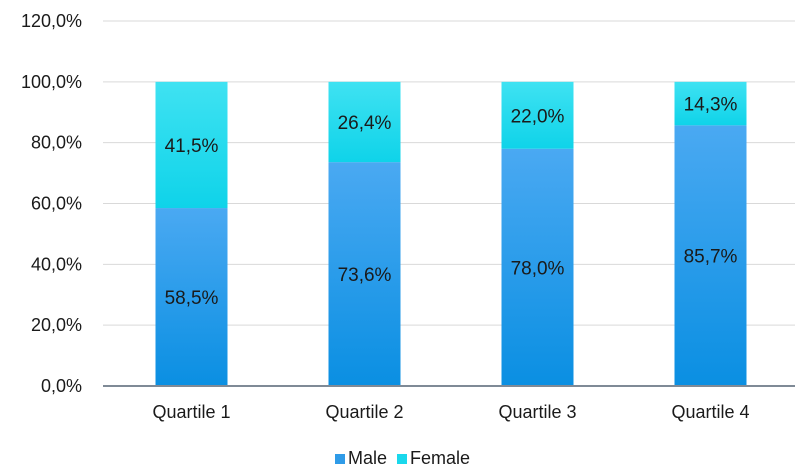  Describe the element at coordinates (61, 386) in the screenshot. I see `y-tick-label: 0,0%` at that location.